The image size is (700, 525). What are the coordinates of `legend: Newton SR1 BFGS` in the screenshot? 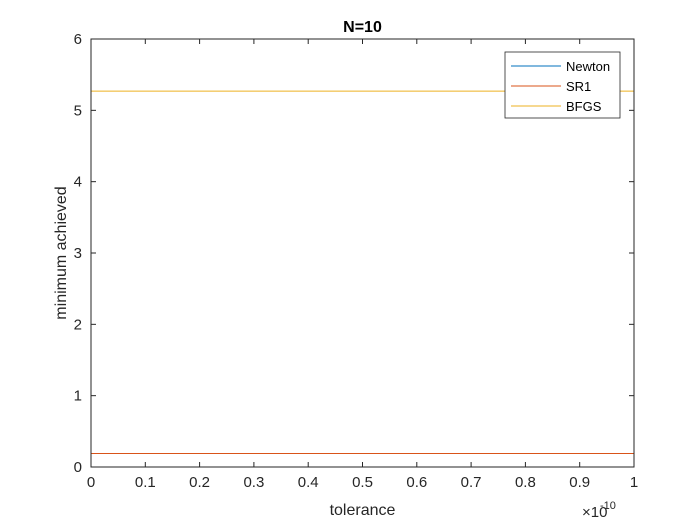 It's located at (562, 85).